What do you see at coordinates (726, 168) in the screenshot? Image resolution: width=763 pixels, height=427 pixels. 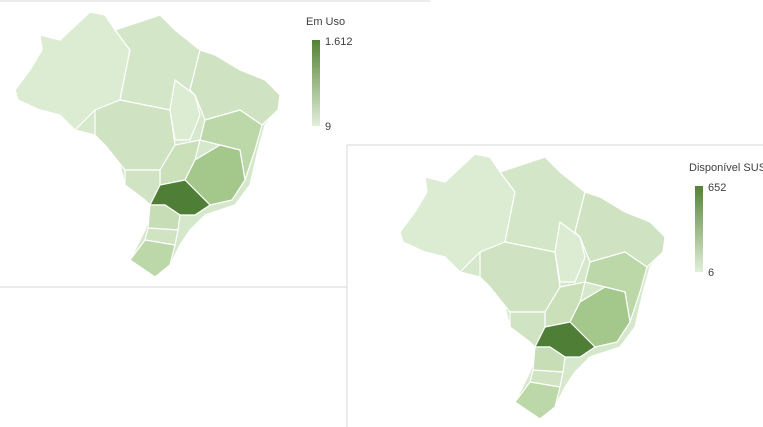 I see `legend-title: Disponível SUS` at bounding box center [726, 168].